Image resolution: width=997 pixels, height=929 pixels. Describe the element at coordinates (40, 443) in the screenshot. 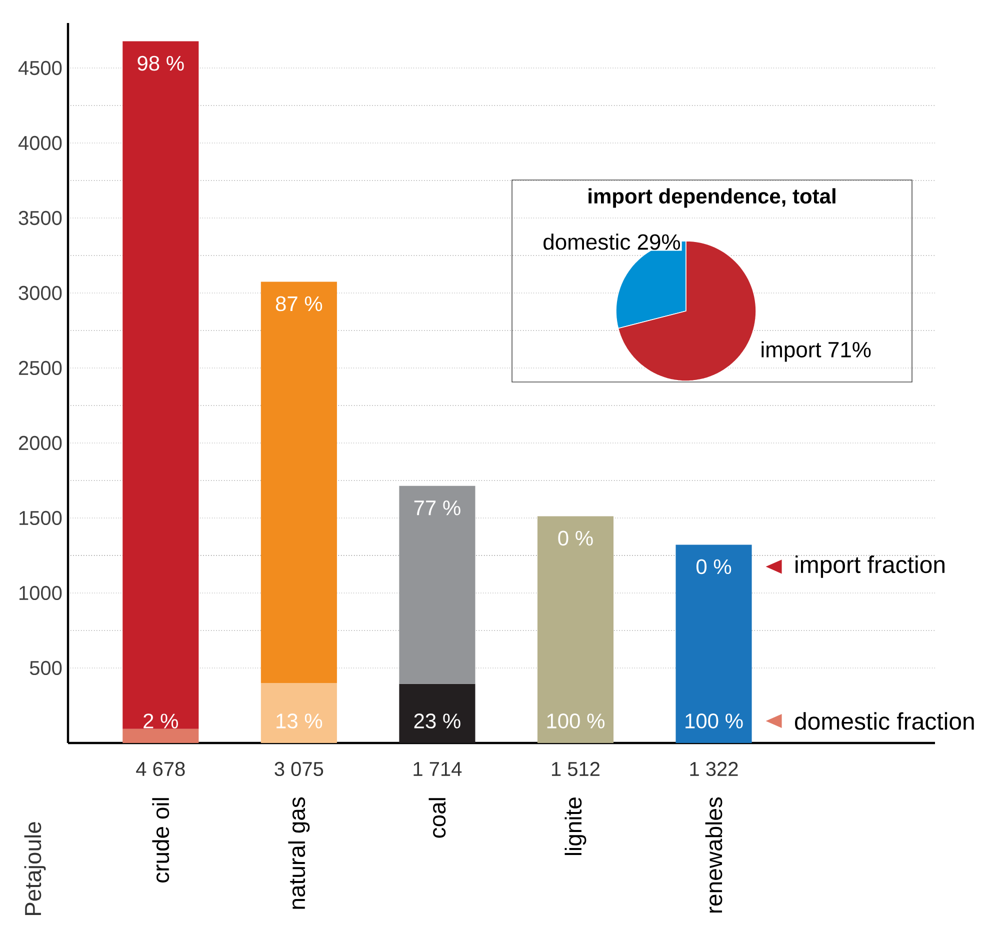

I see `y-tick-label: 2000` at that location.